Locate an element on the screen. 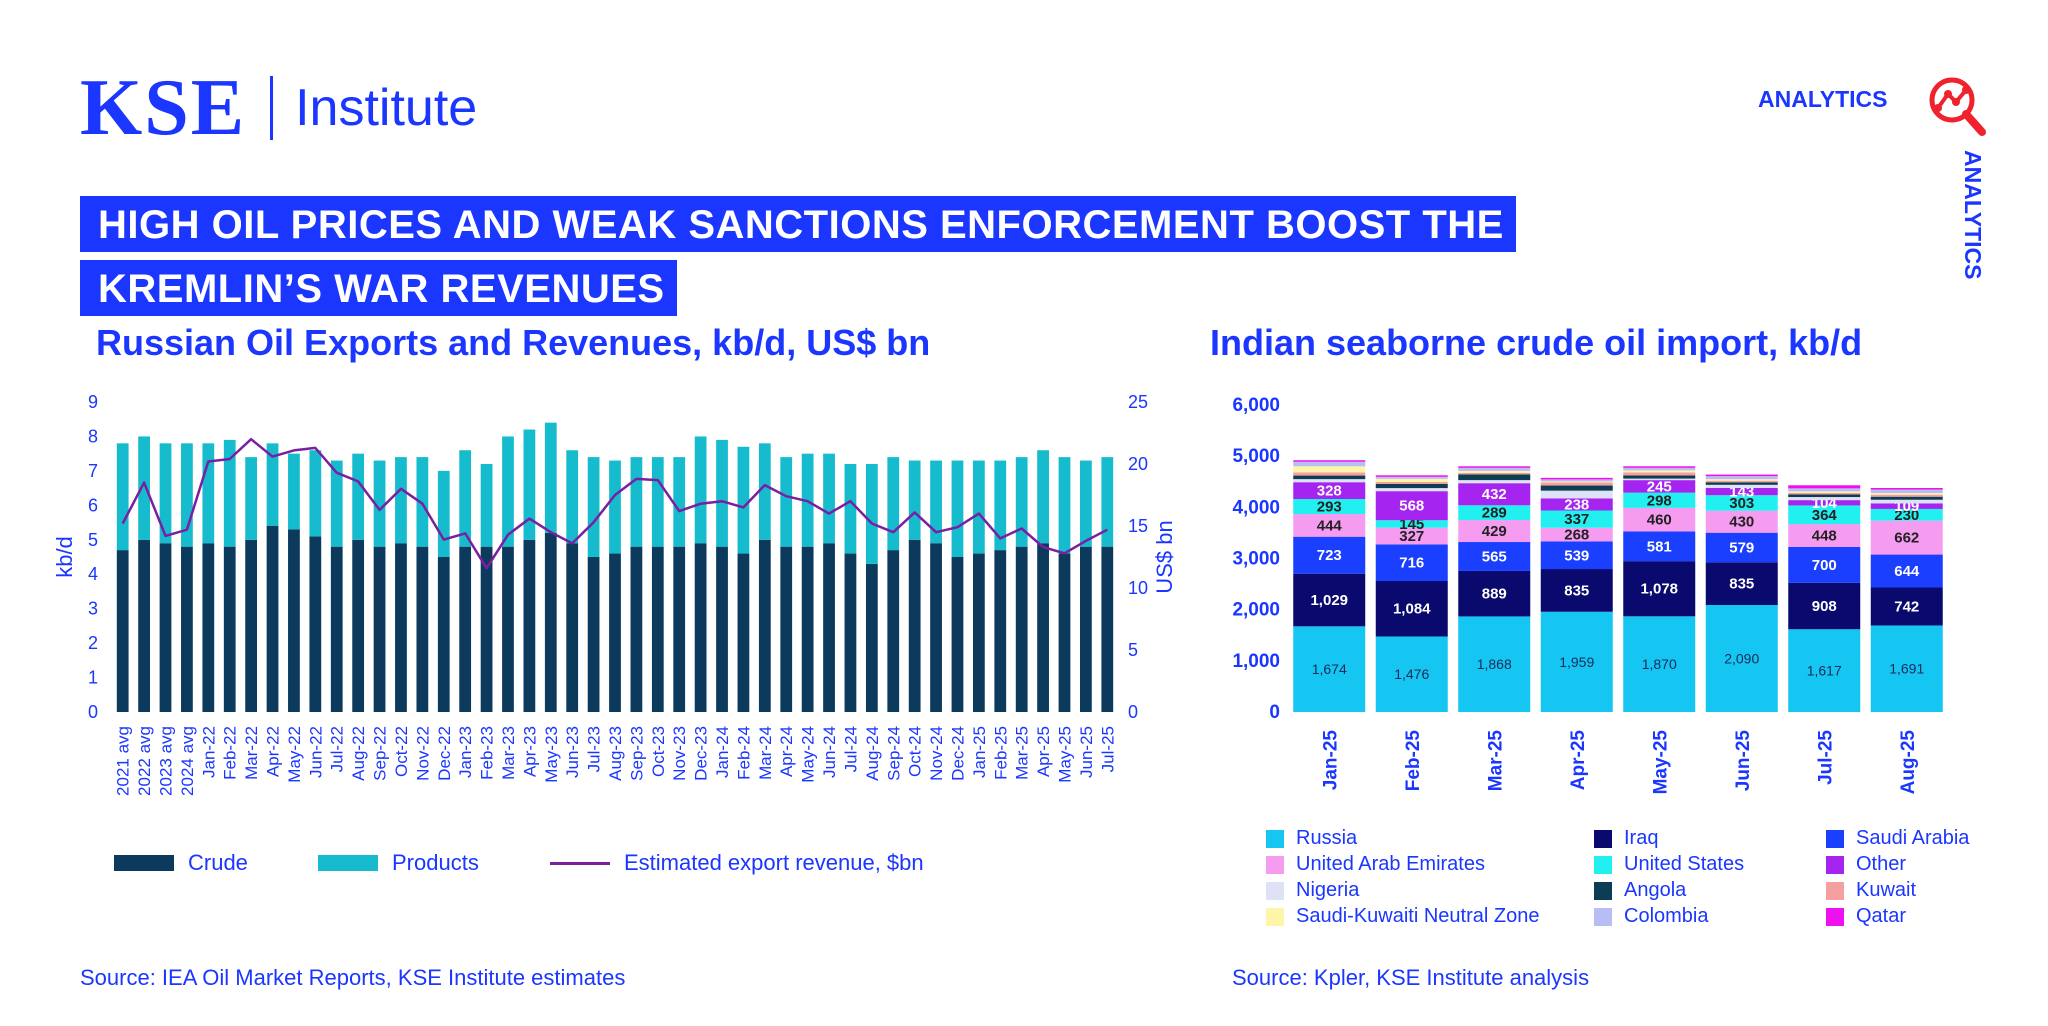 This screenshot has width=2048, height=1026. data-label: 289 is located at coordinates (1494, 513).